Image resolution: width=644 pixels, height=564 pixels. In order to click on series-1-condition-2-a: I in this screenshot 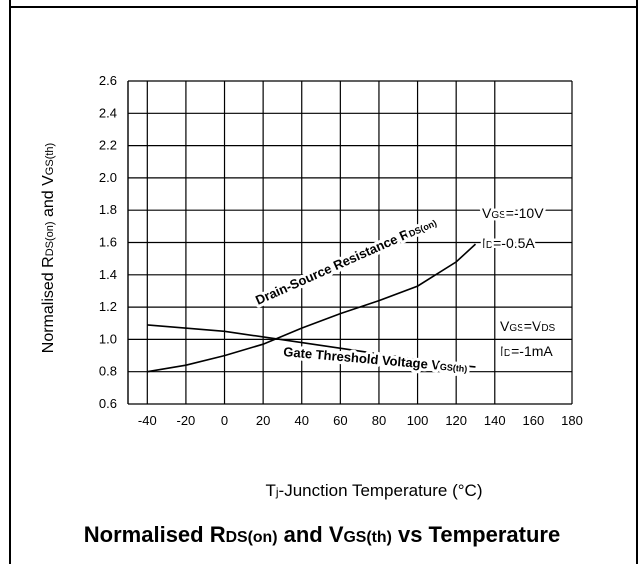, I will do `click(484, 243)`.